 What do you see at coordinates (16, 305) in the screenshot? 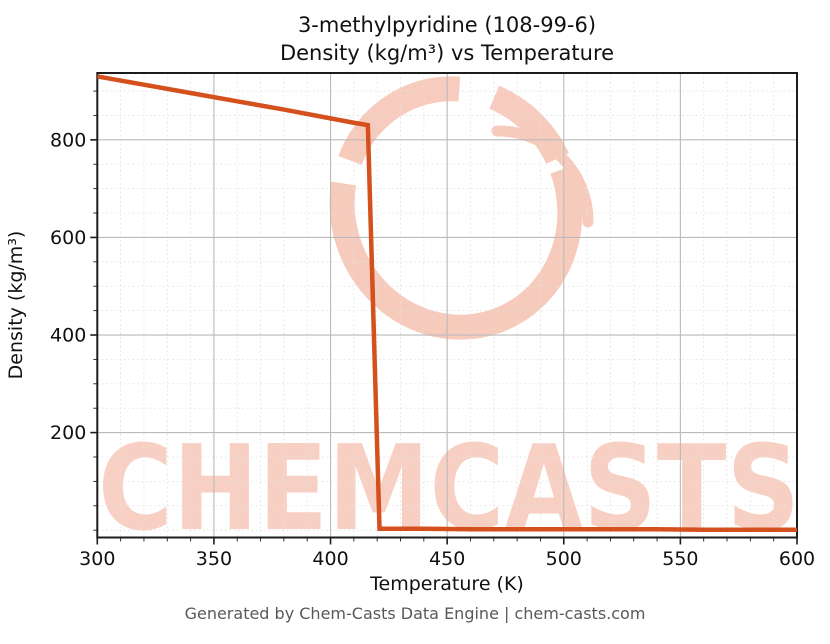
I see `y-axis-label: Density (kg/m³)` at bounding box center [16, 305].